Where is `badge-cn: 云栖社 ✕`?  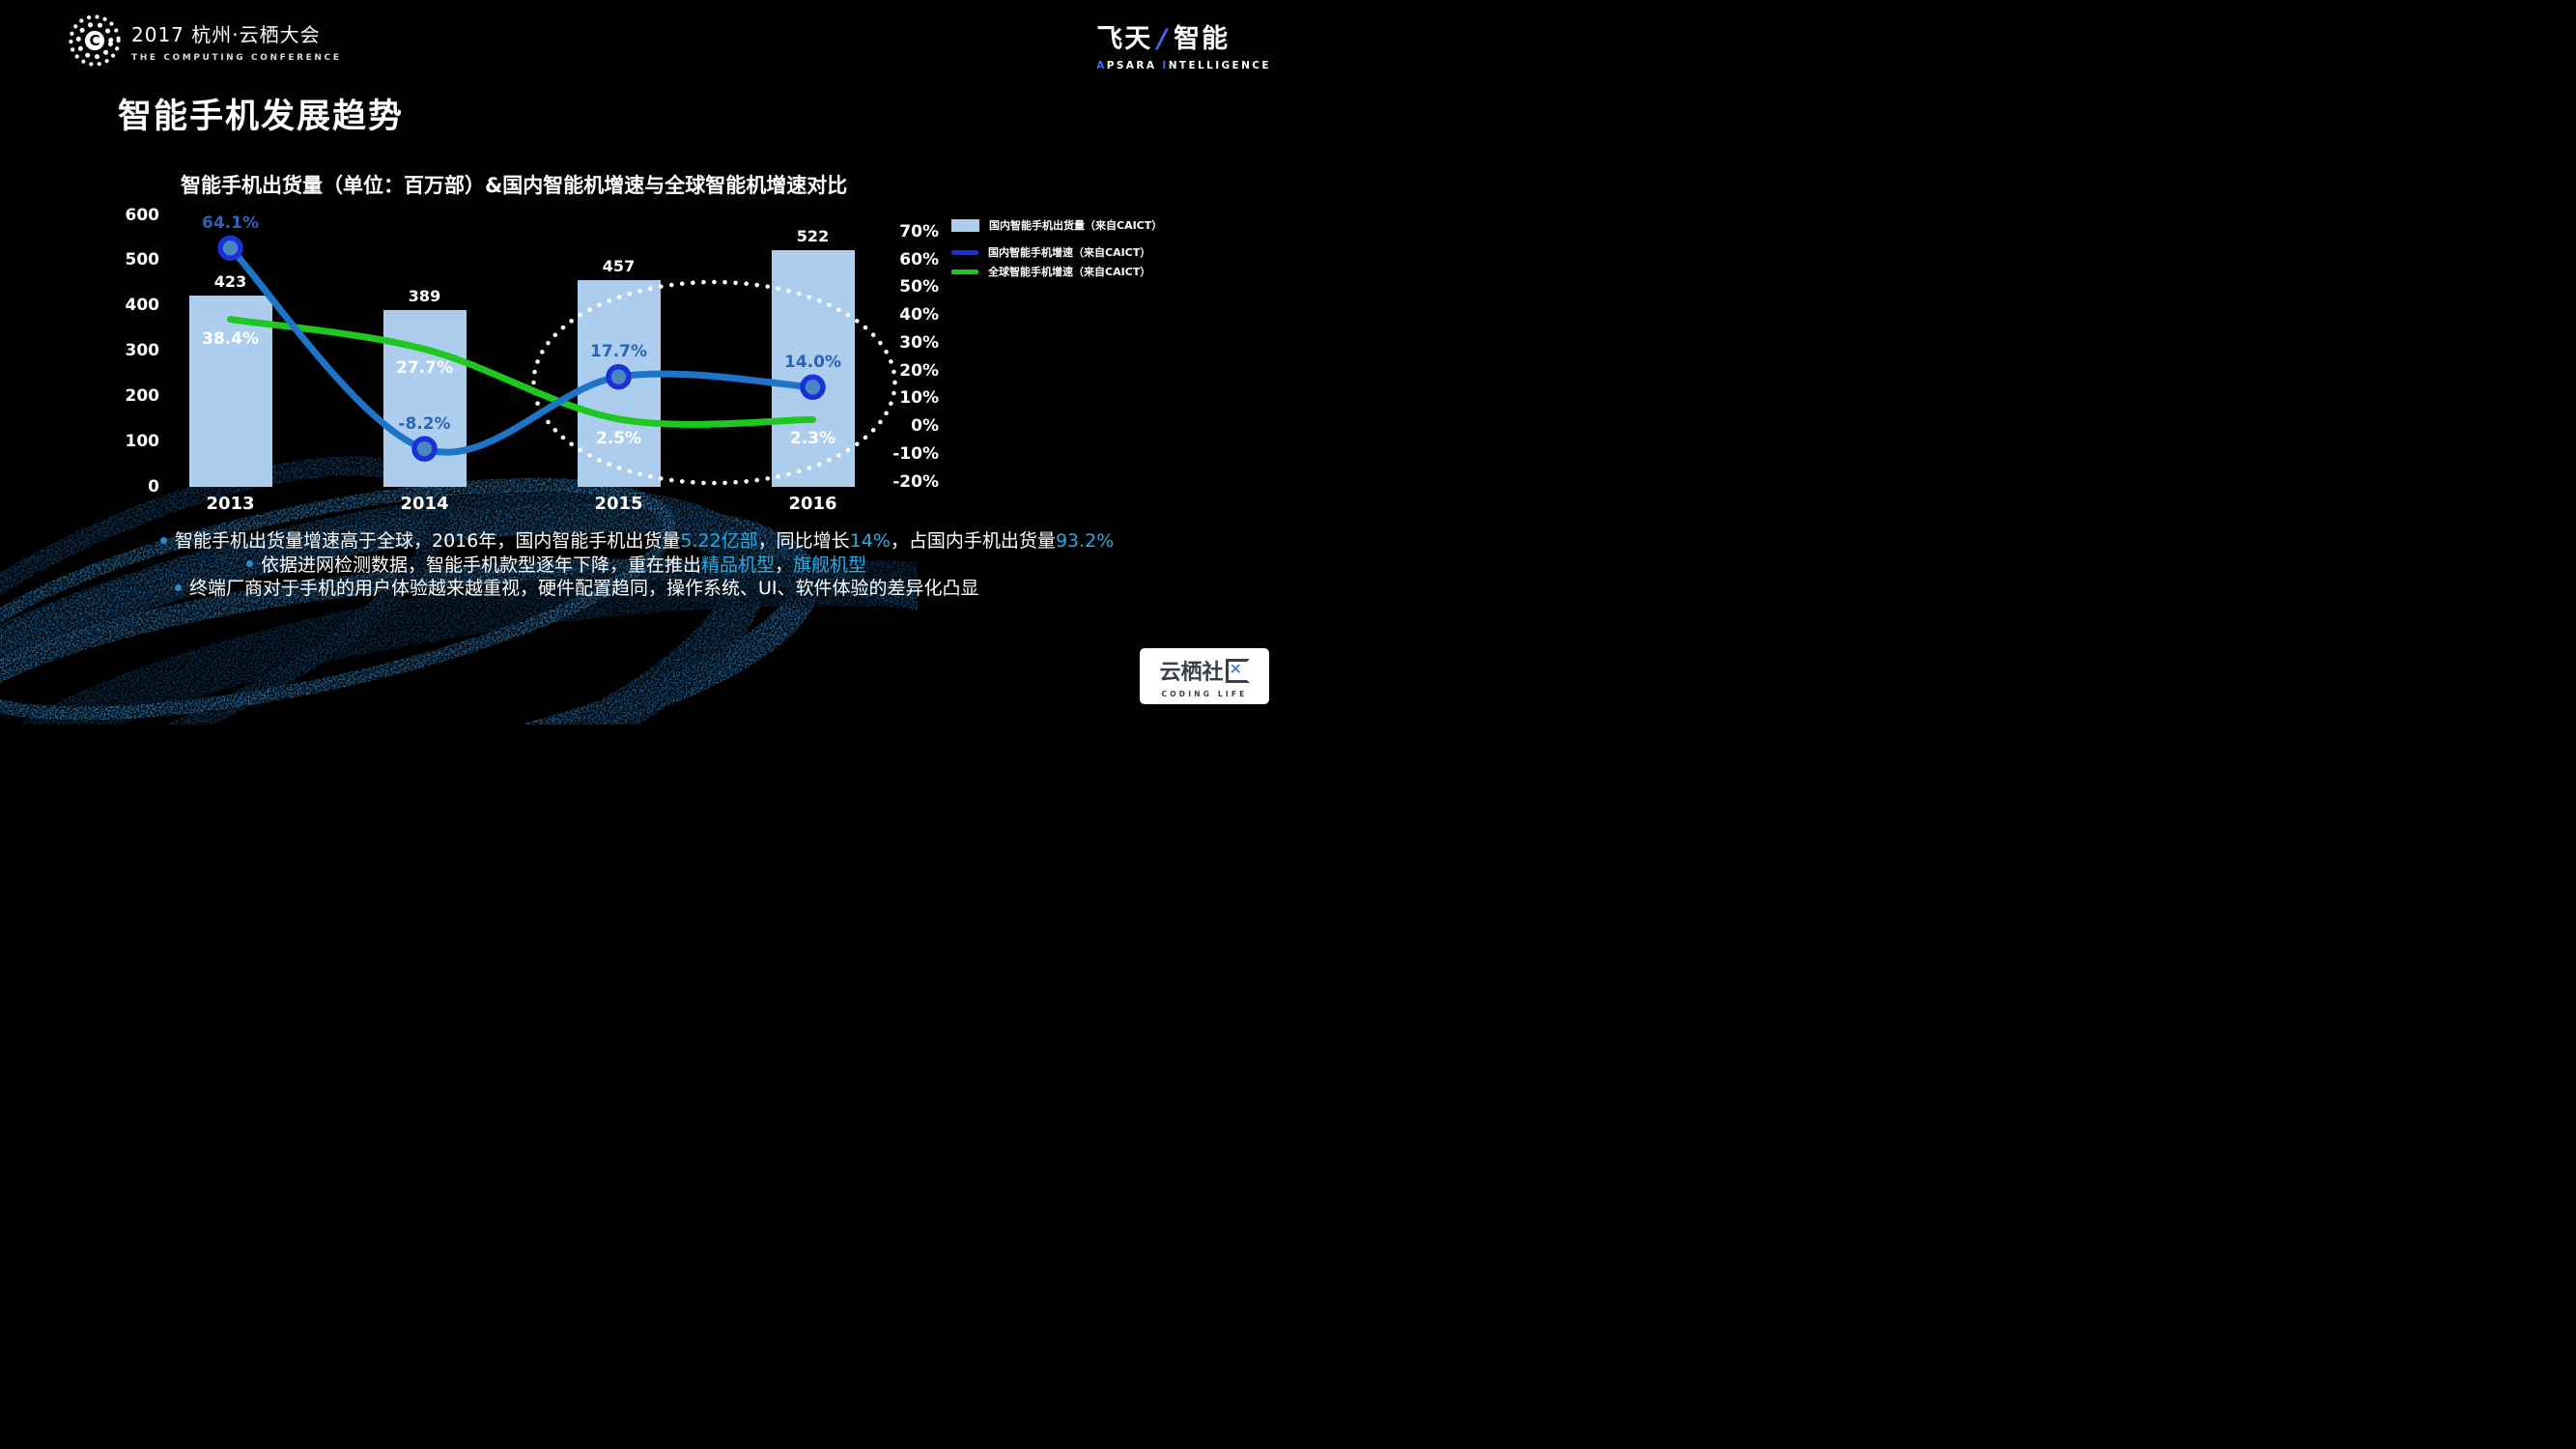
badge-cn: 云栖社 ✕ is located at coordinates (1204, 670).